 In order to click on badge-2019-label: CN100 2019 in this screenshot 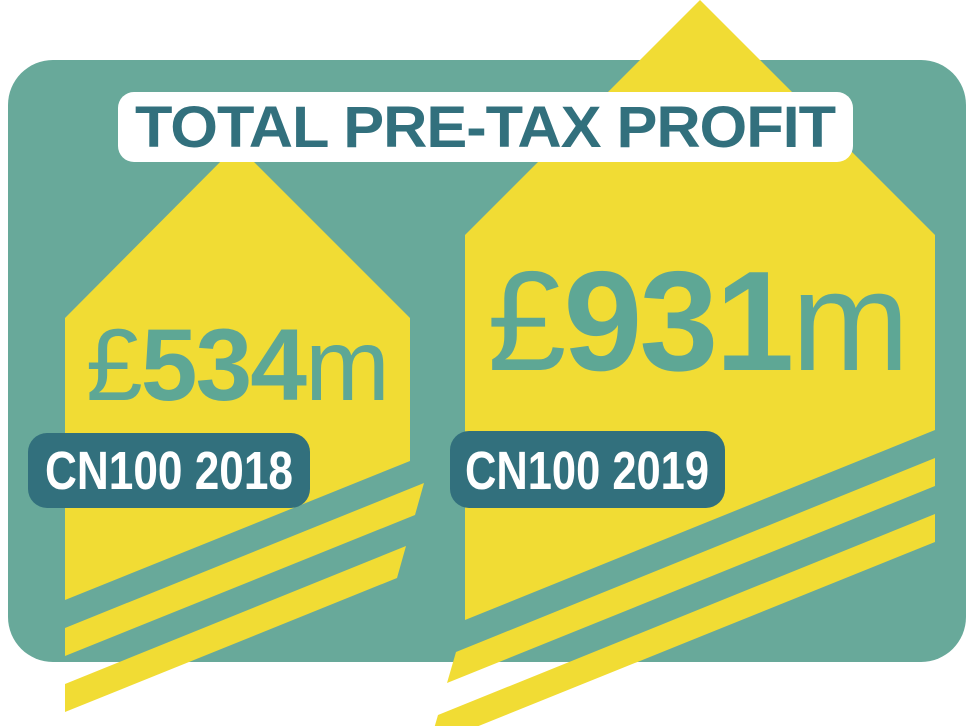, I will do `click(587, 471)`.